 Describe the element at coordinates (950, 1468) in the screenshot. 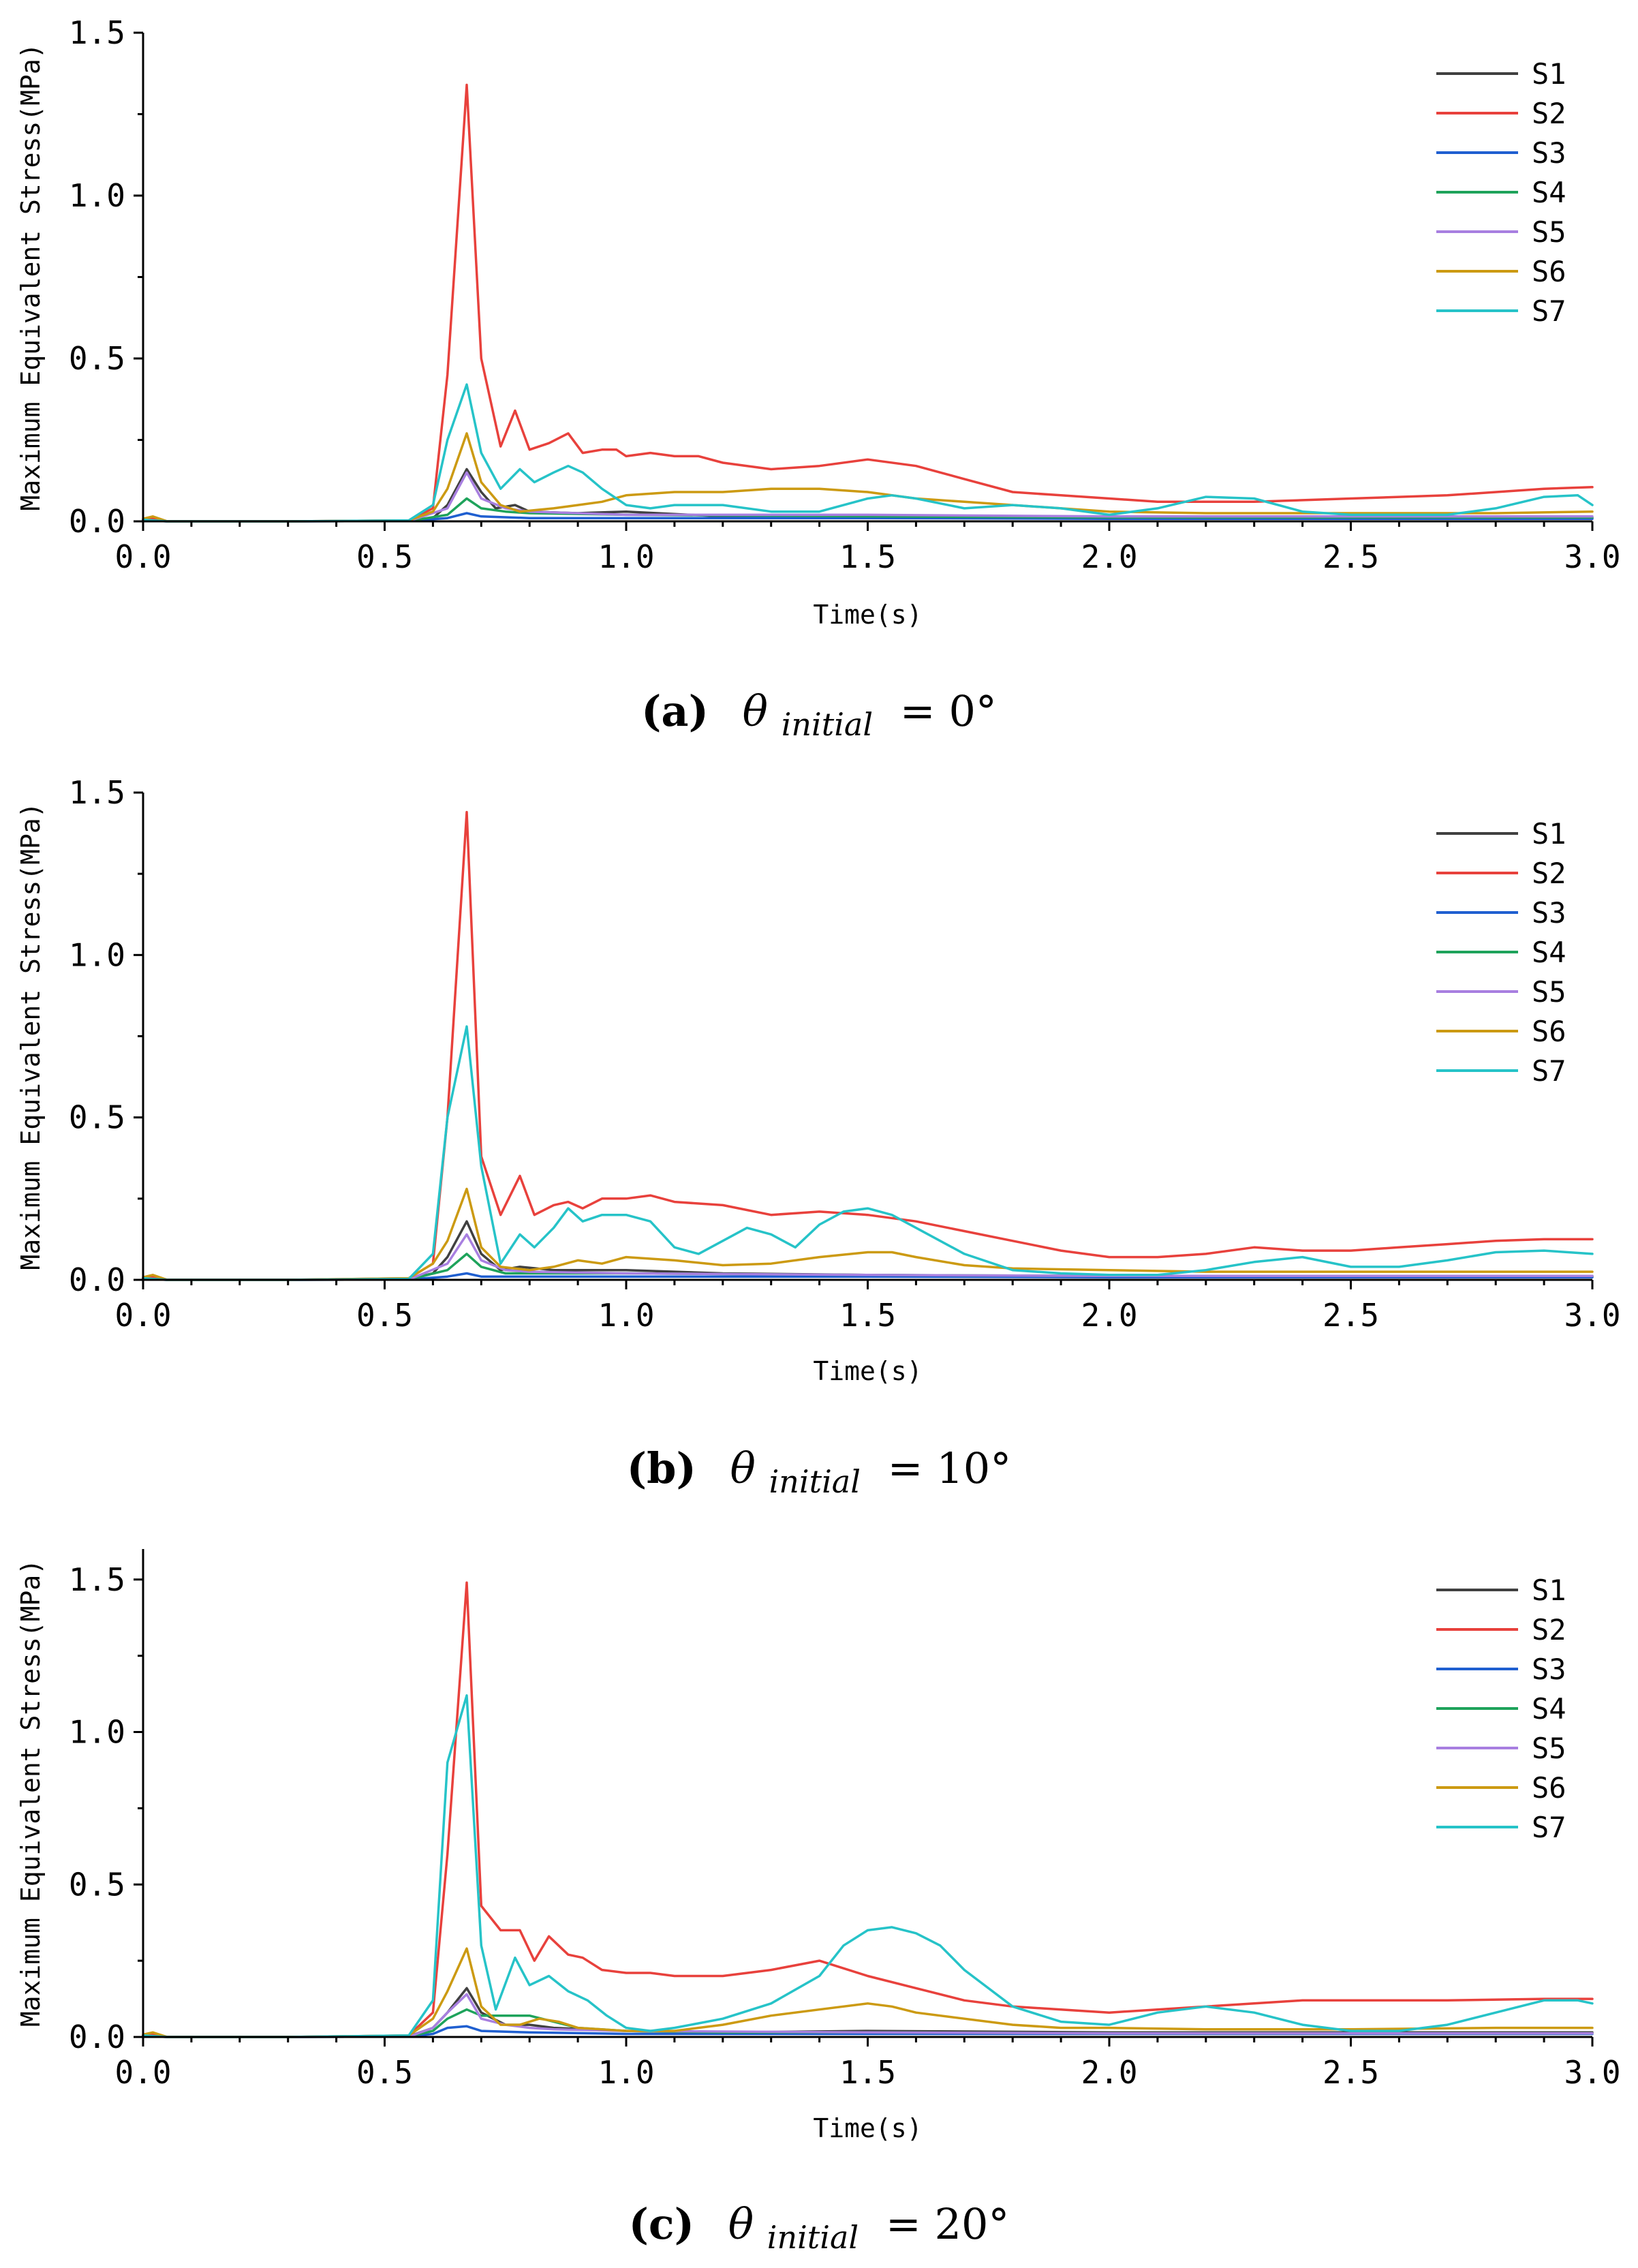

I see `caption-value: = 10°` at that location.